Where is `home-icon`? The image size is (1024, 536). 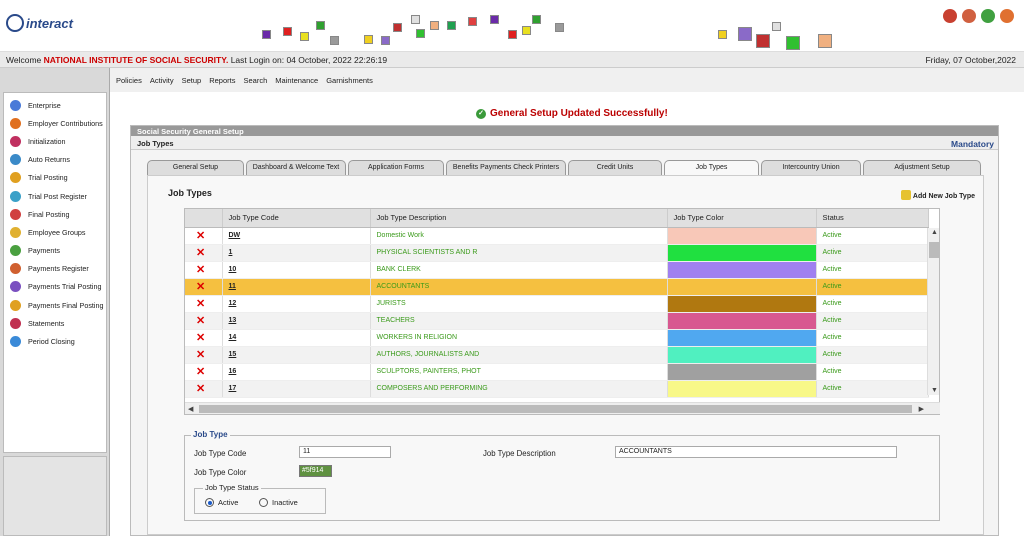
home-icon is located at coordinates (950, 16).